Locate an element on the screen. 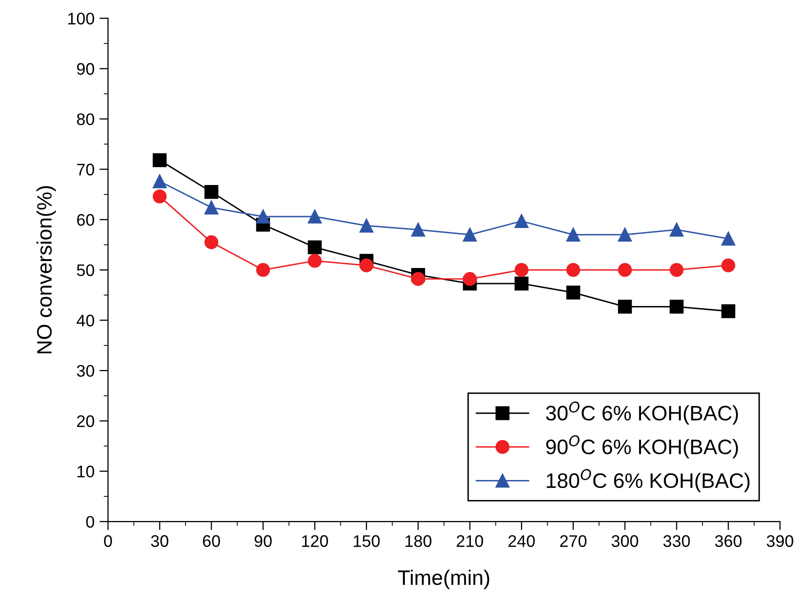  legend-label: 90$^{O}$C 6% KOH(BAC) is located at coordinates (642, 446).